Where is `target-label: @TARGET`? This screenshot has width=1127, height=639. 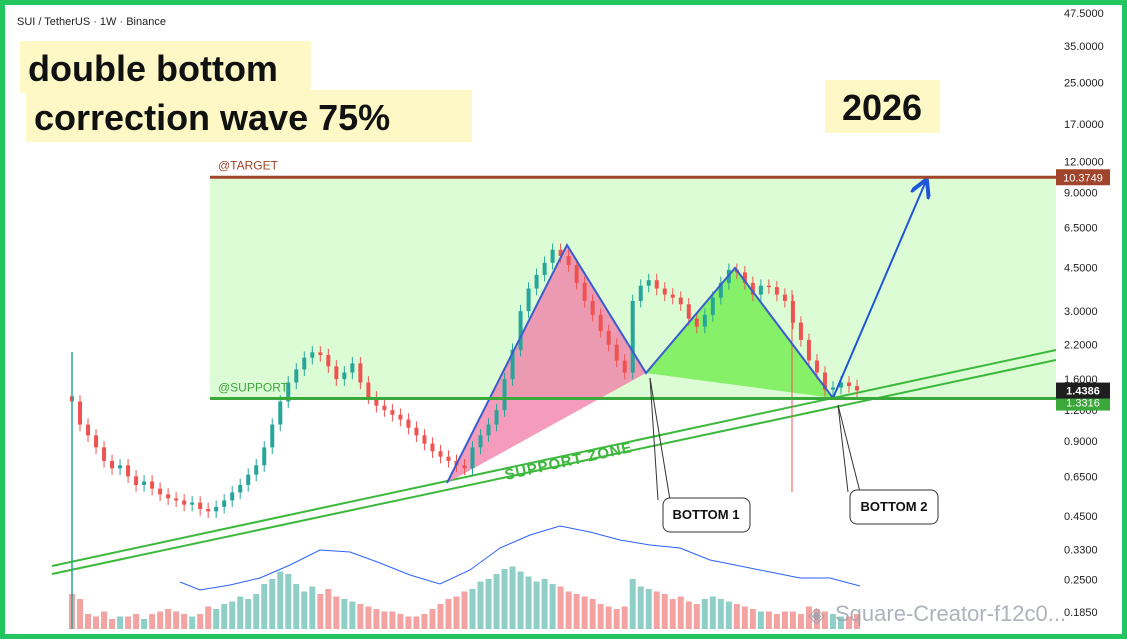 target-label: @TARGET is located at coordinates (248, 165).